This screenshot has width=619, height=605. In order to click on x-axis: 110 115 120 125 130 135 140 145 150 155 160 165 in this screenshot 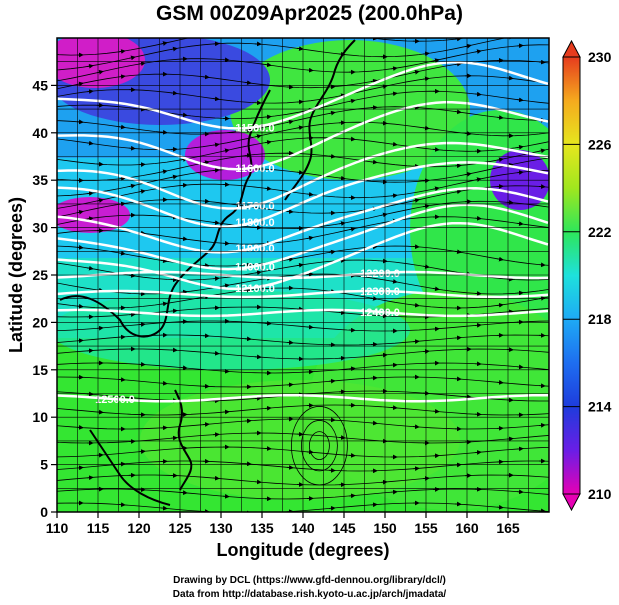, I will do `click(283, 524)`.